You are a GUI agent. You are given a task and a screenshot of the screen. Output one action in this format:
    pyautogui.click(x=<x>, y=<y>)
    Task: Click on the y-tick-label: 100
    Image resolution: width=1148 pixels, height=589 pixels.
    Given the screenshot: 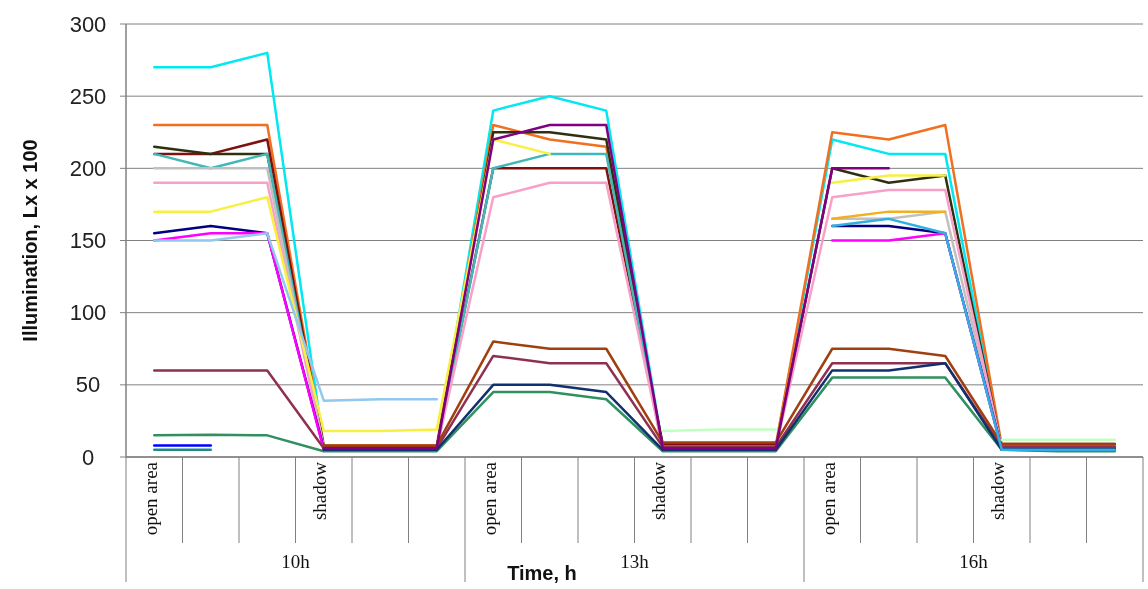 What is the action you would take?
    pyautogui.click(x=88, y=313)
    